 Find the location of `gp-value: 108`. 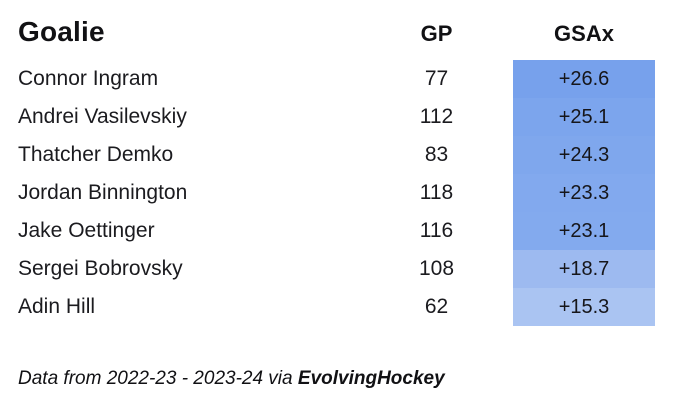

gp-value: 108 is located at coordinates (436, 268).